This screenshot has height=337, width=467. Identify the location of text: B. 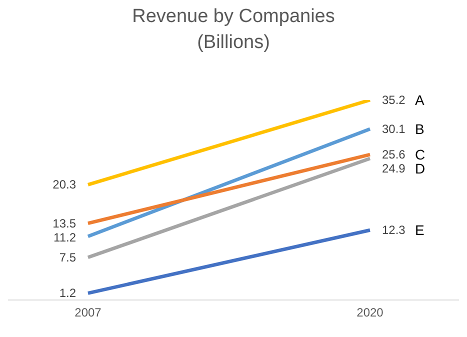
(419, 128).